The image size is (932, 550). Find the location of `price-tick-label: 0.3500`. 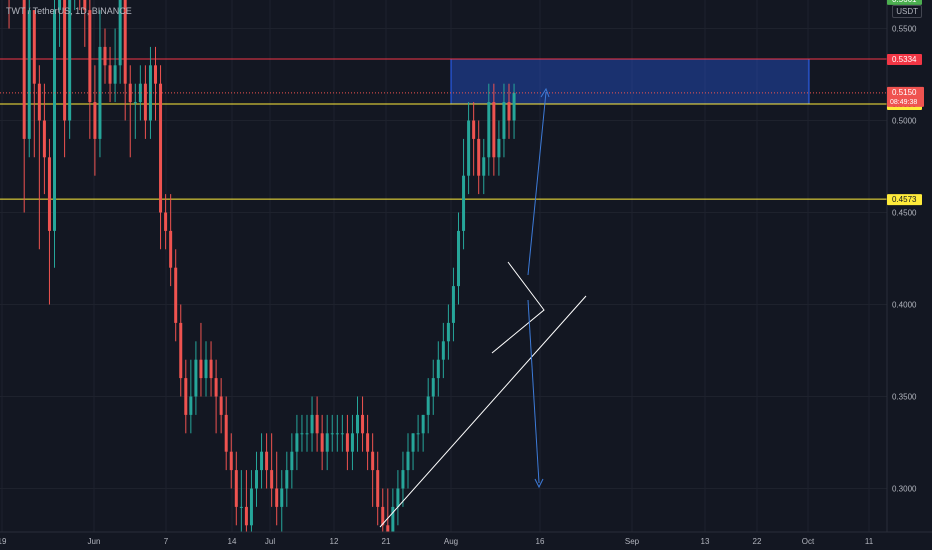

price-tick-label: 0.3500 is located at coordinates (904, 397).